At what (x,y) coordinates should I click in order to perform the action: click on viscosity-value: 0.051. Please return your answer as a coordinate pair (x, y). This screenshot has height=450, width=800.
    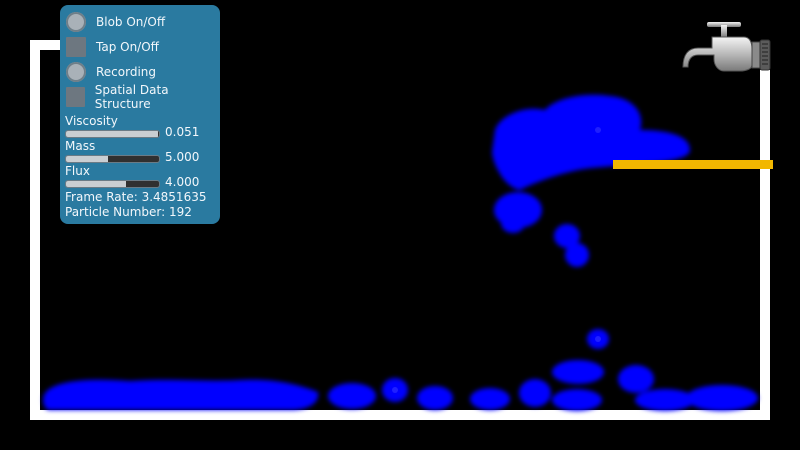
    Looking at the image, I should click on (182, 132).